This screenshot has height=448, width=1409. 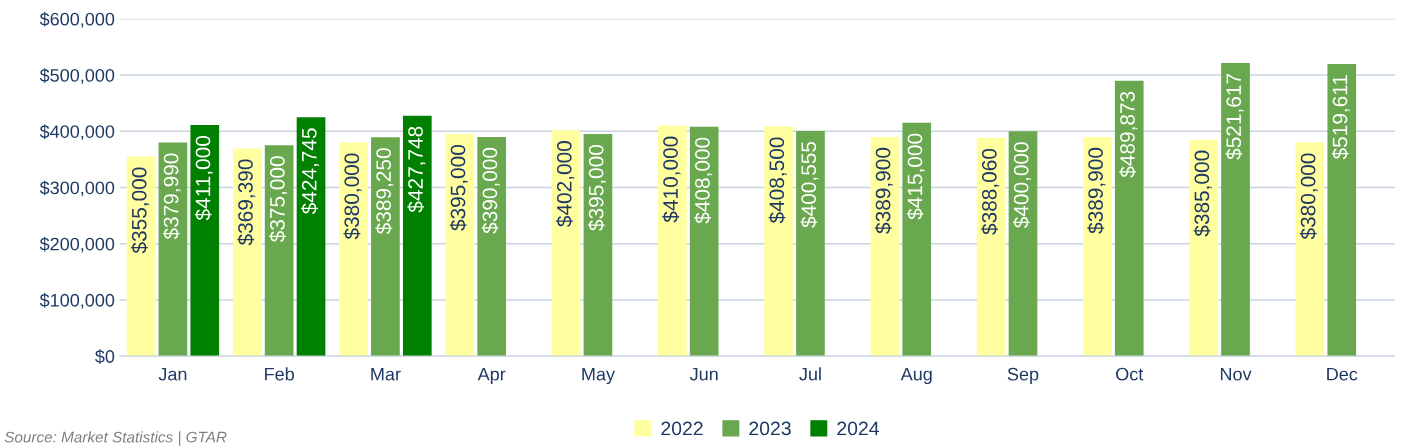 What do you see at coordinates (1340, 117) in the screenshot?
I see `data-label: $519,611` at bounding box center [1340, 117].